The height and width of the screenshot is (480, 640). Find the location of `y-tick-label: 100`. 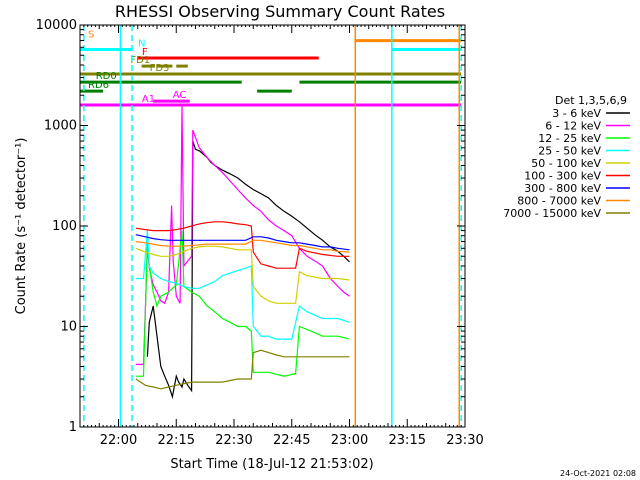

y-tick-label: 100 is located at coordinates (64, 226).